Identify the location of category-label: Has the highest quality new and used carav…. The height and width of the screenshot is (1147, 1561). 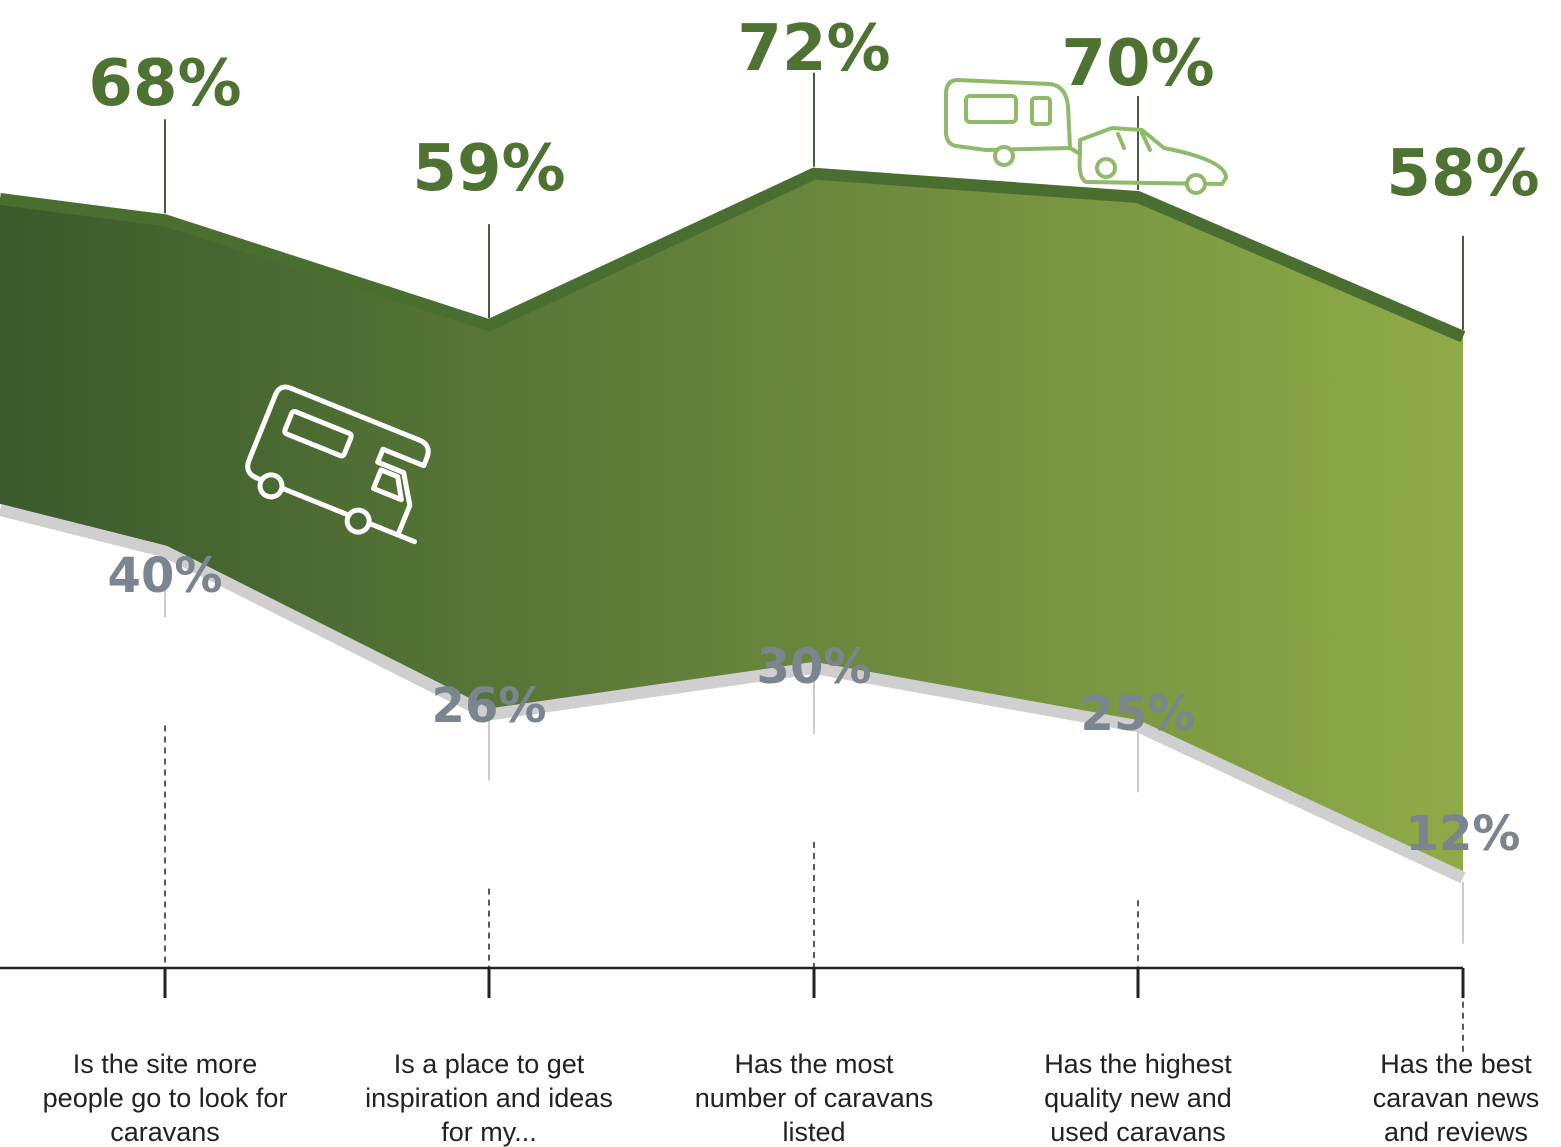
(1138, 1098).